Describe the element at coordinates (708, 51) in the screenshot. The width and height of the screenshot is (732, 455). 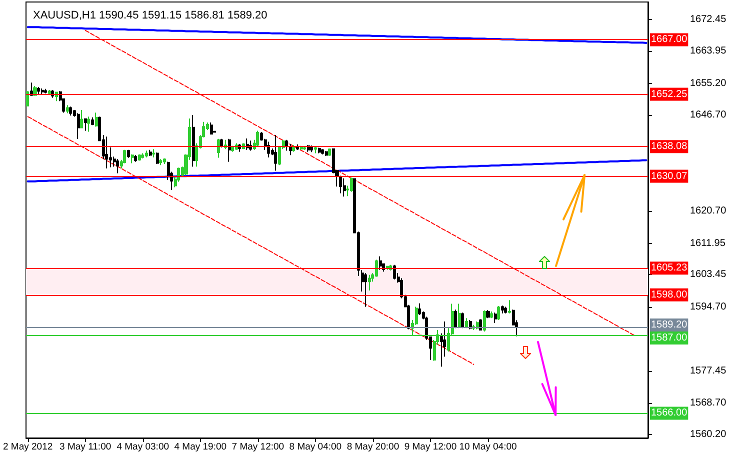
I see `y-tick-label: 1663.95` at that location.